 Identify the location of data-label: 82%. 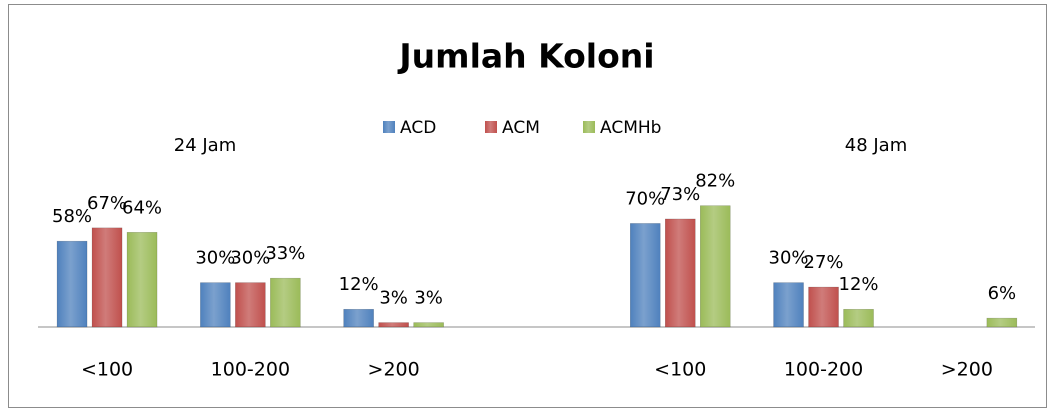
(715, 181).